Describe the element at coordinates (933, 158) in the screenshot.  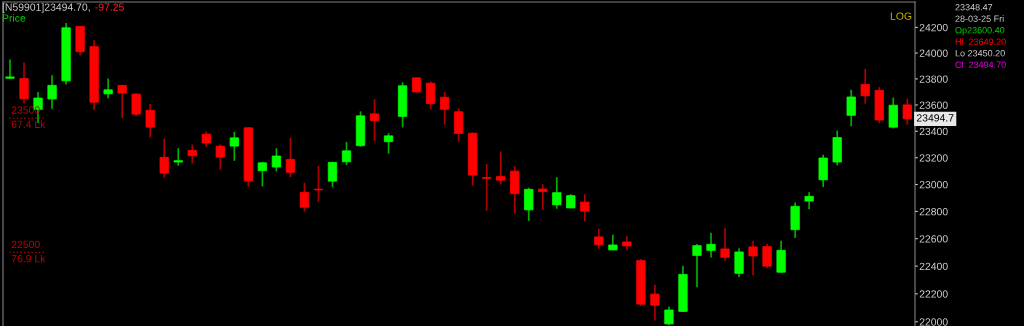
I see `y-tick-label: 23200` at that location.